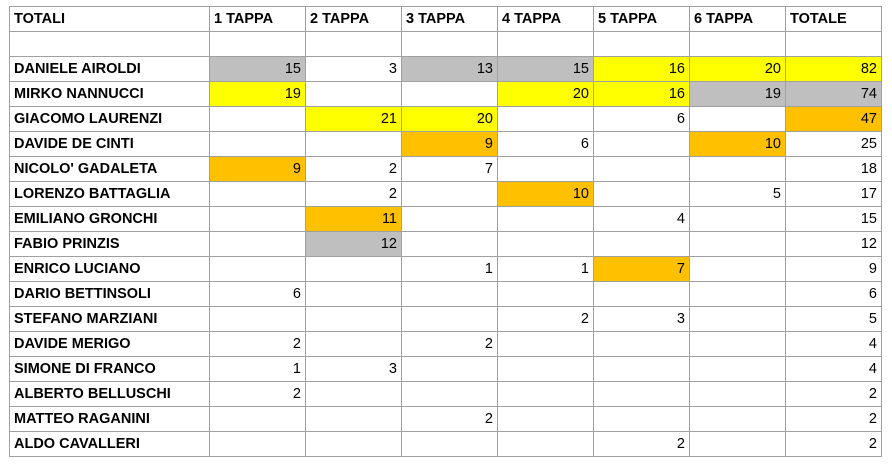 This screenshot has height=466, width=892. What do you see at coordinates (833, 269) in the screenshot?
I see `total-cell: 9` at bounding box center [833, 269].